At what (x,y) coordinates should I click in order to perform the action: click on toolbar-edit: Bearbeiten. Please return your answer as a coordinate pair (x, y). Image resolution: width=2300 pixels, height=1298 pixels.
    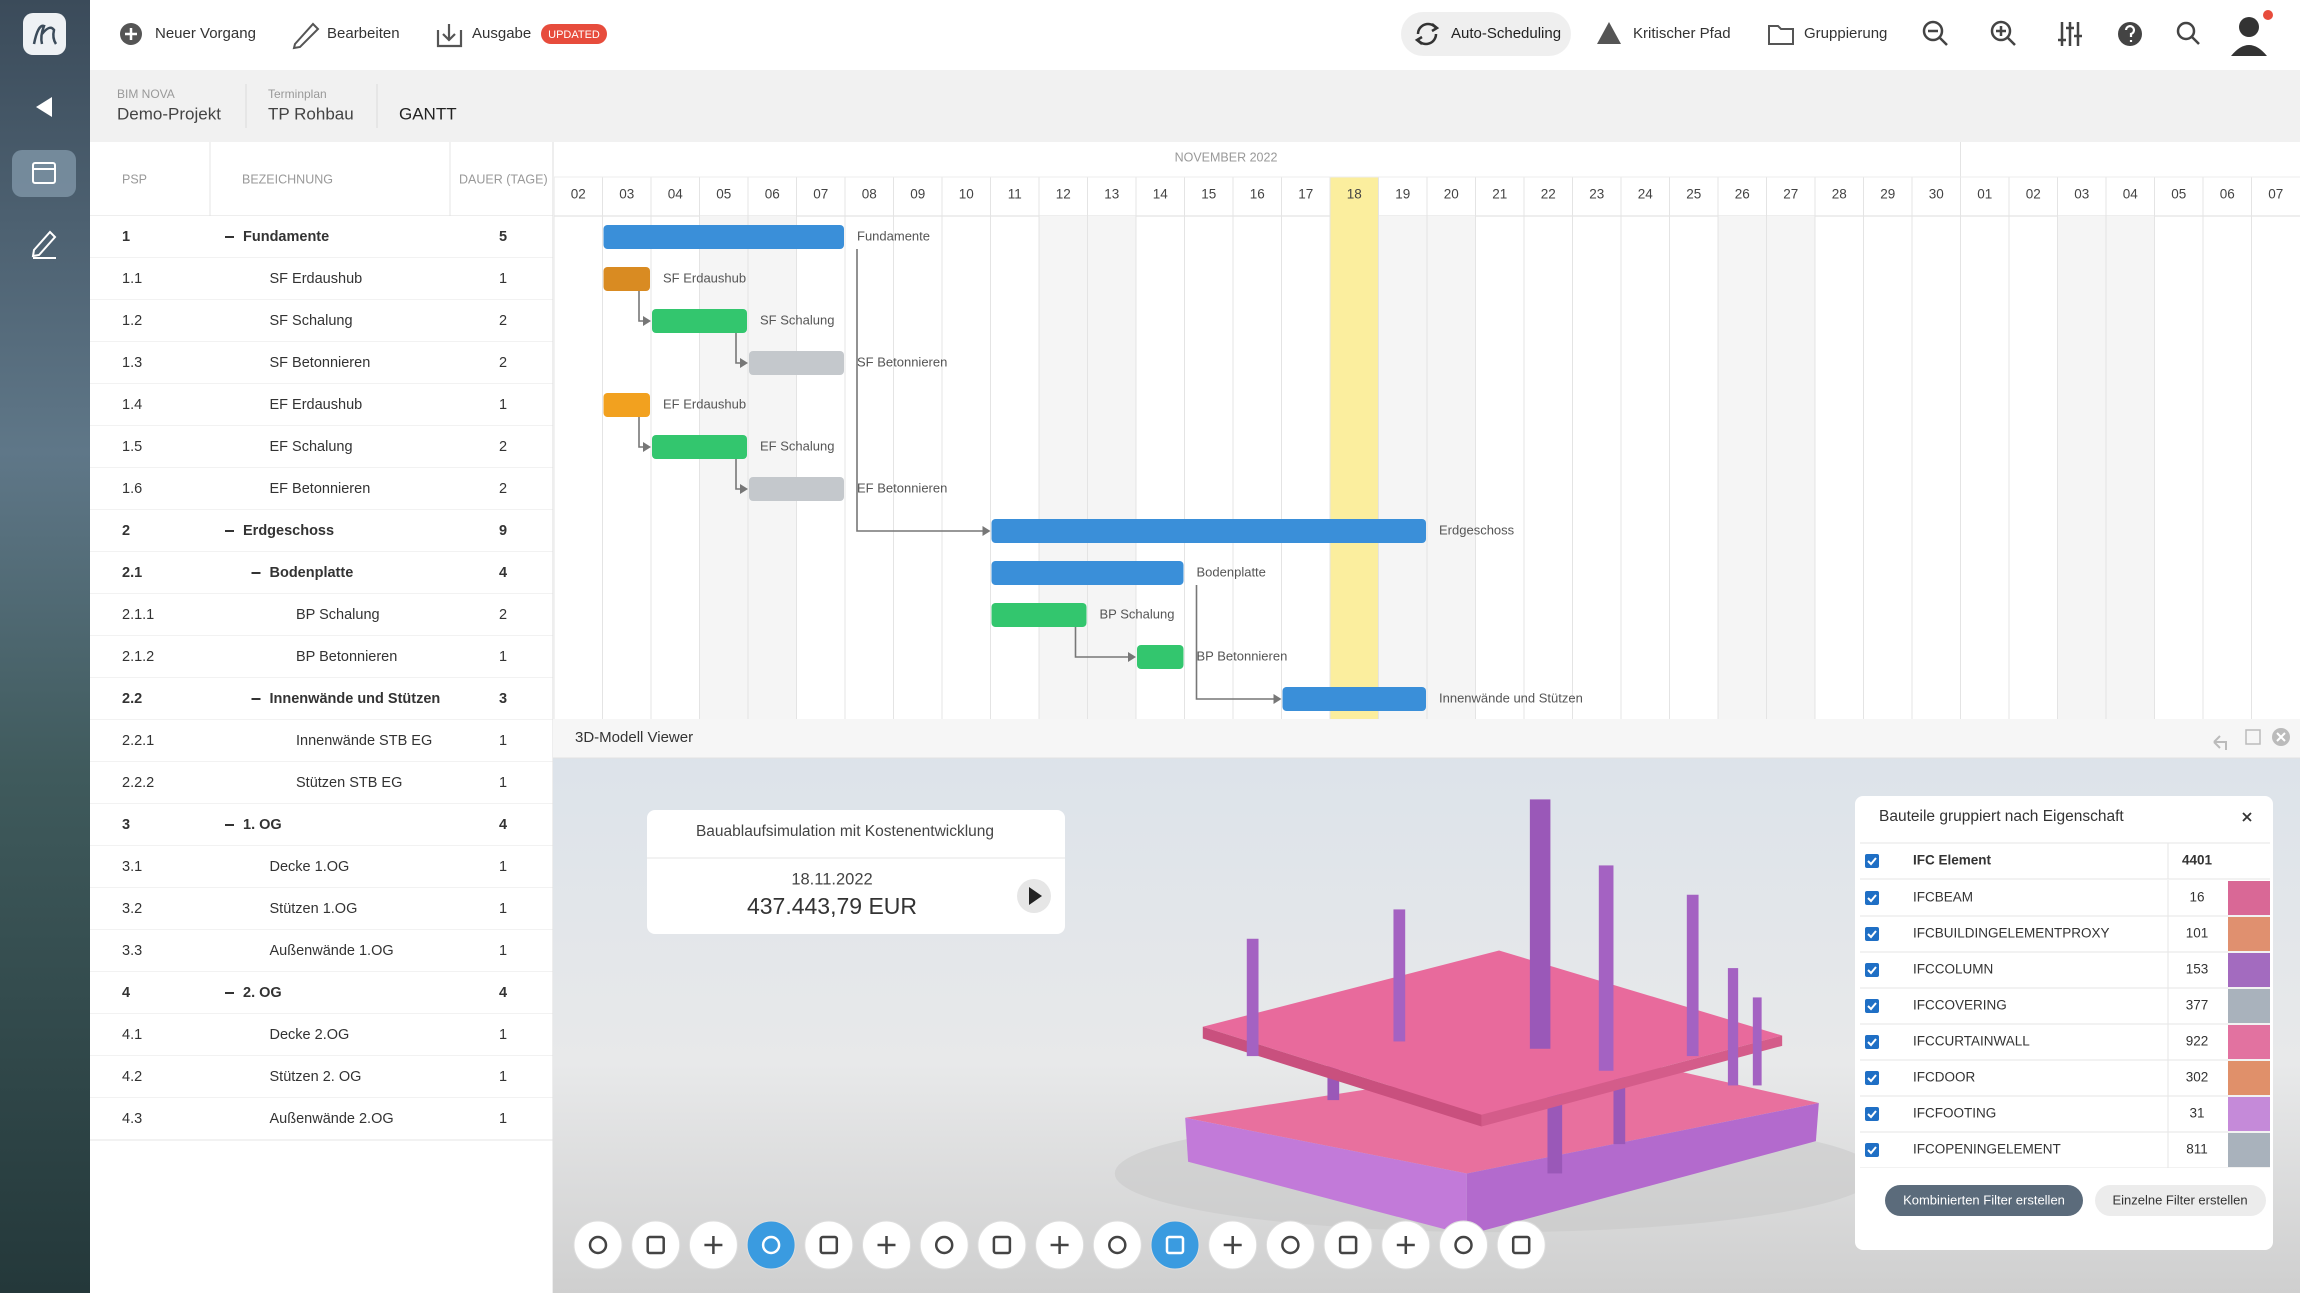
    Looking at the image, I should click on (363, 33).